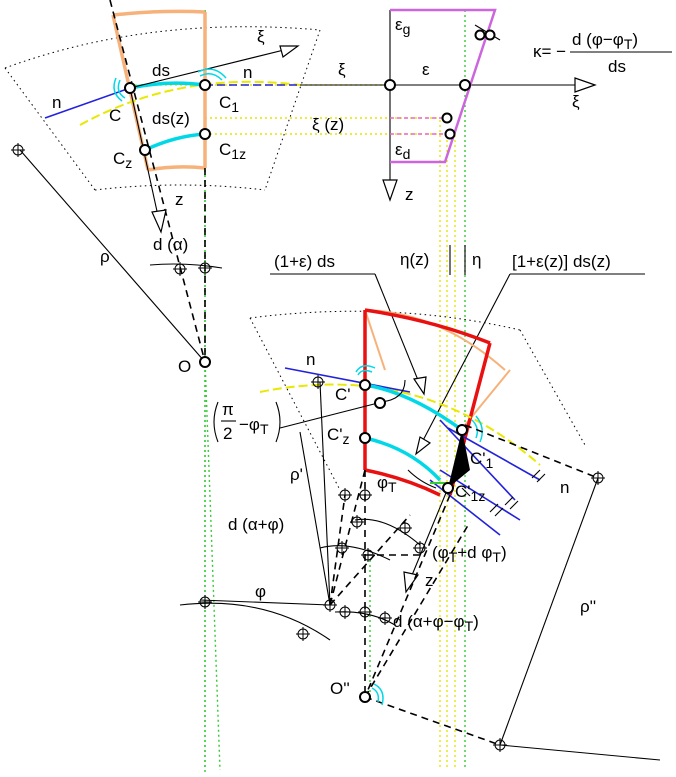  What do you see at coordinates (205, 362) in the screenshot?
I see `point-O` at bounding box center [205, 362].